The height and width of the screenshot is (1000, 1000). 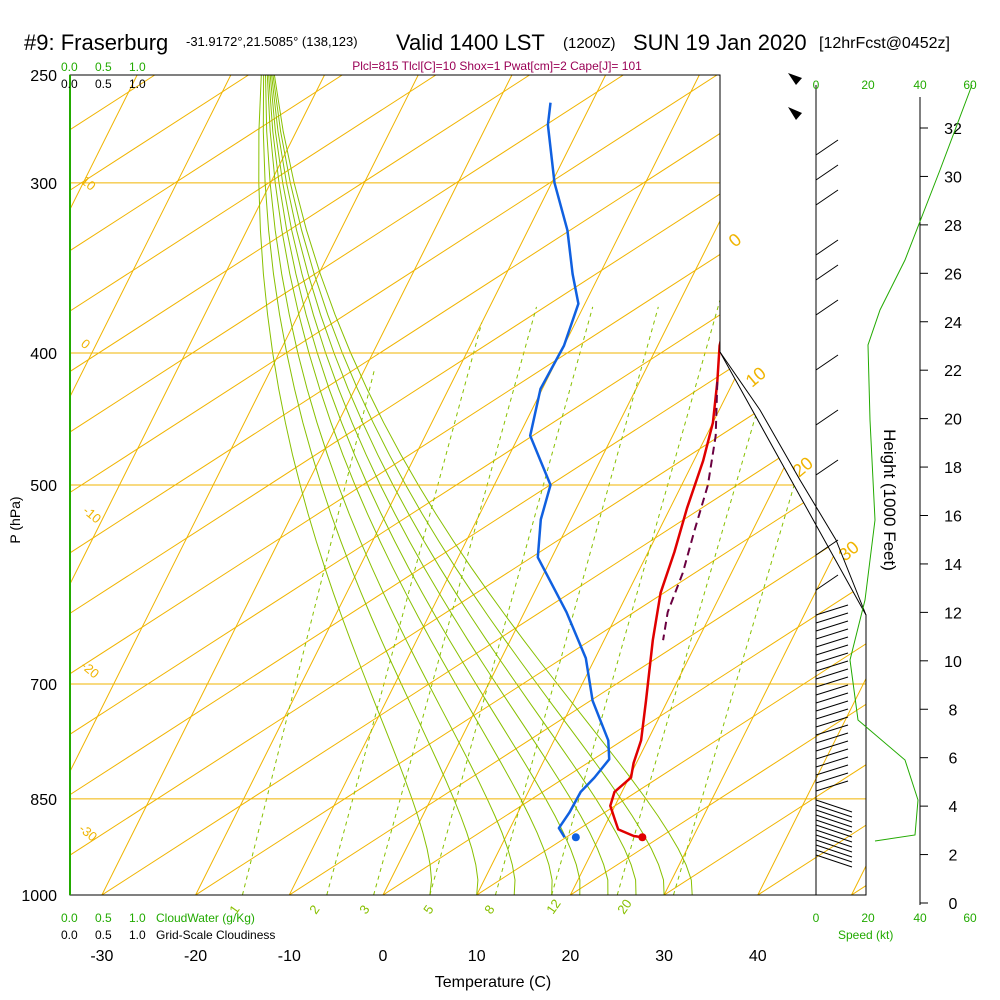 I want to click on dry-adiabat-label: 10, so click(x=88, y=183).